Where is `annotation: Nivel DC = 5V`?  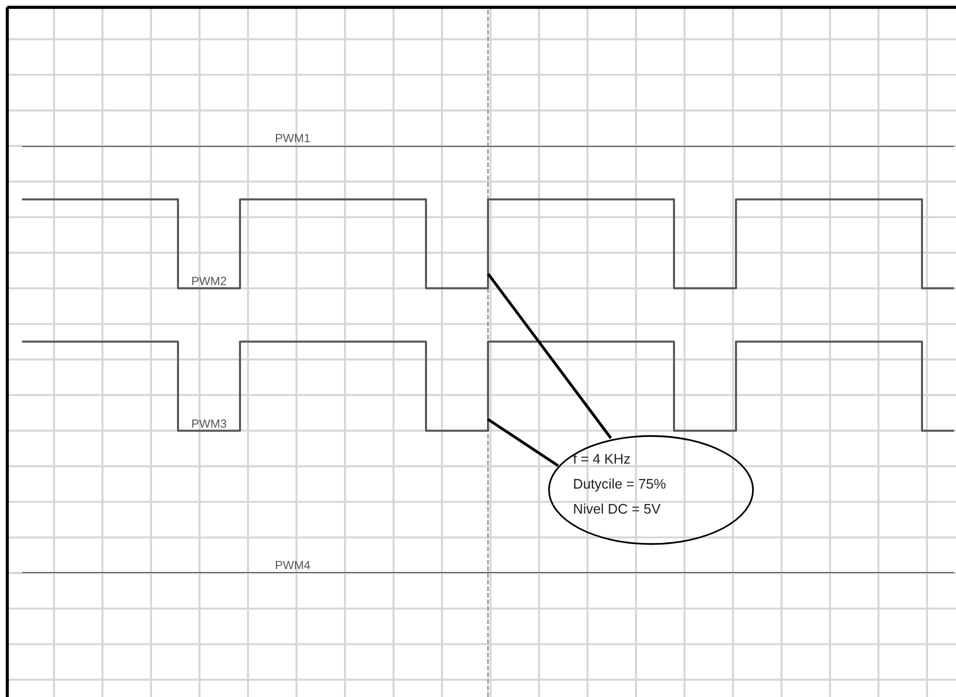
annotation: Nivel DC = 5V is located at coordinates (617, 509).